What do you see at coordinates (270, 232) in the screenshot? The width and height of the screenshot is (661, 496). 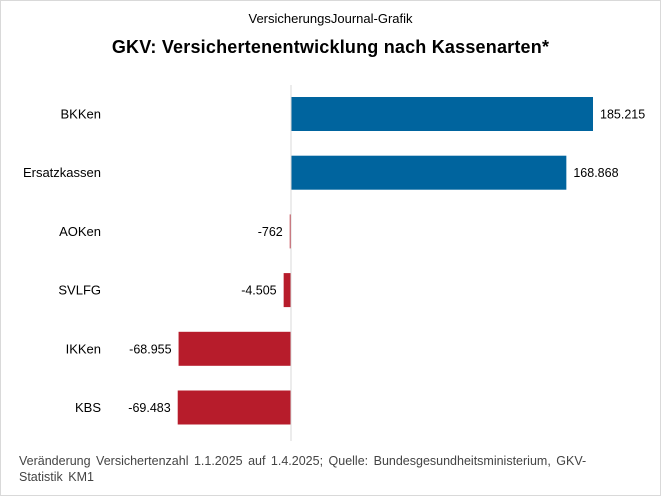 I see `value-label-aoken: -762` at bounding box center [270, 232].